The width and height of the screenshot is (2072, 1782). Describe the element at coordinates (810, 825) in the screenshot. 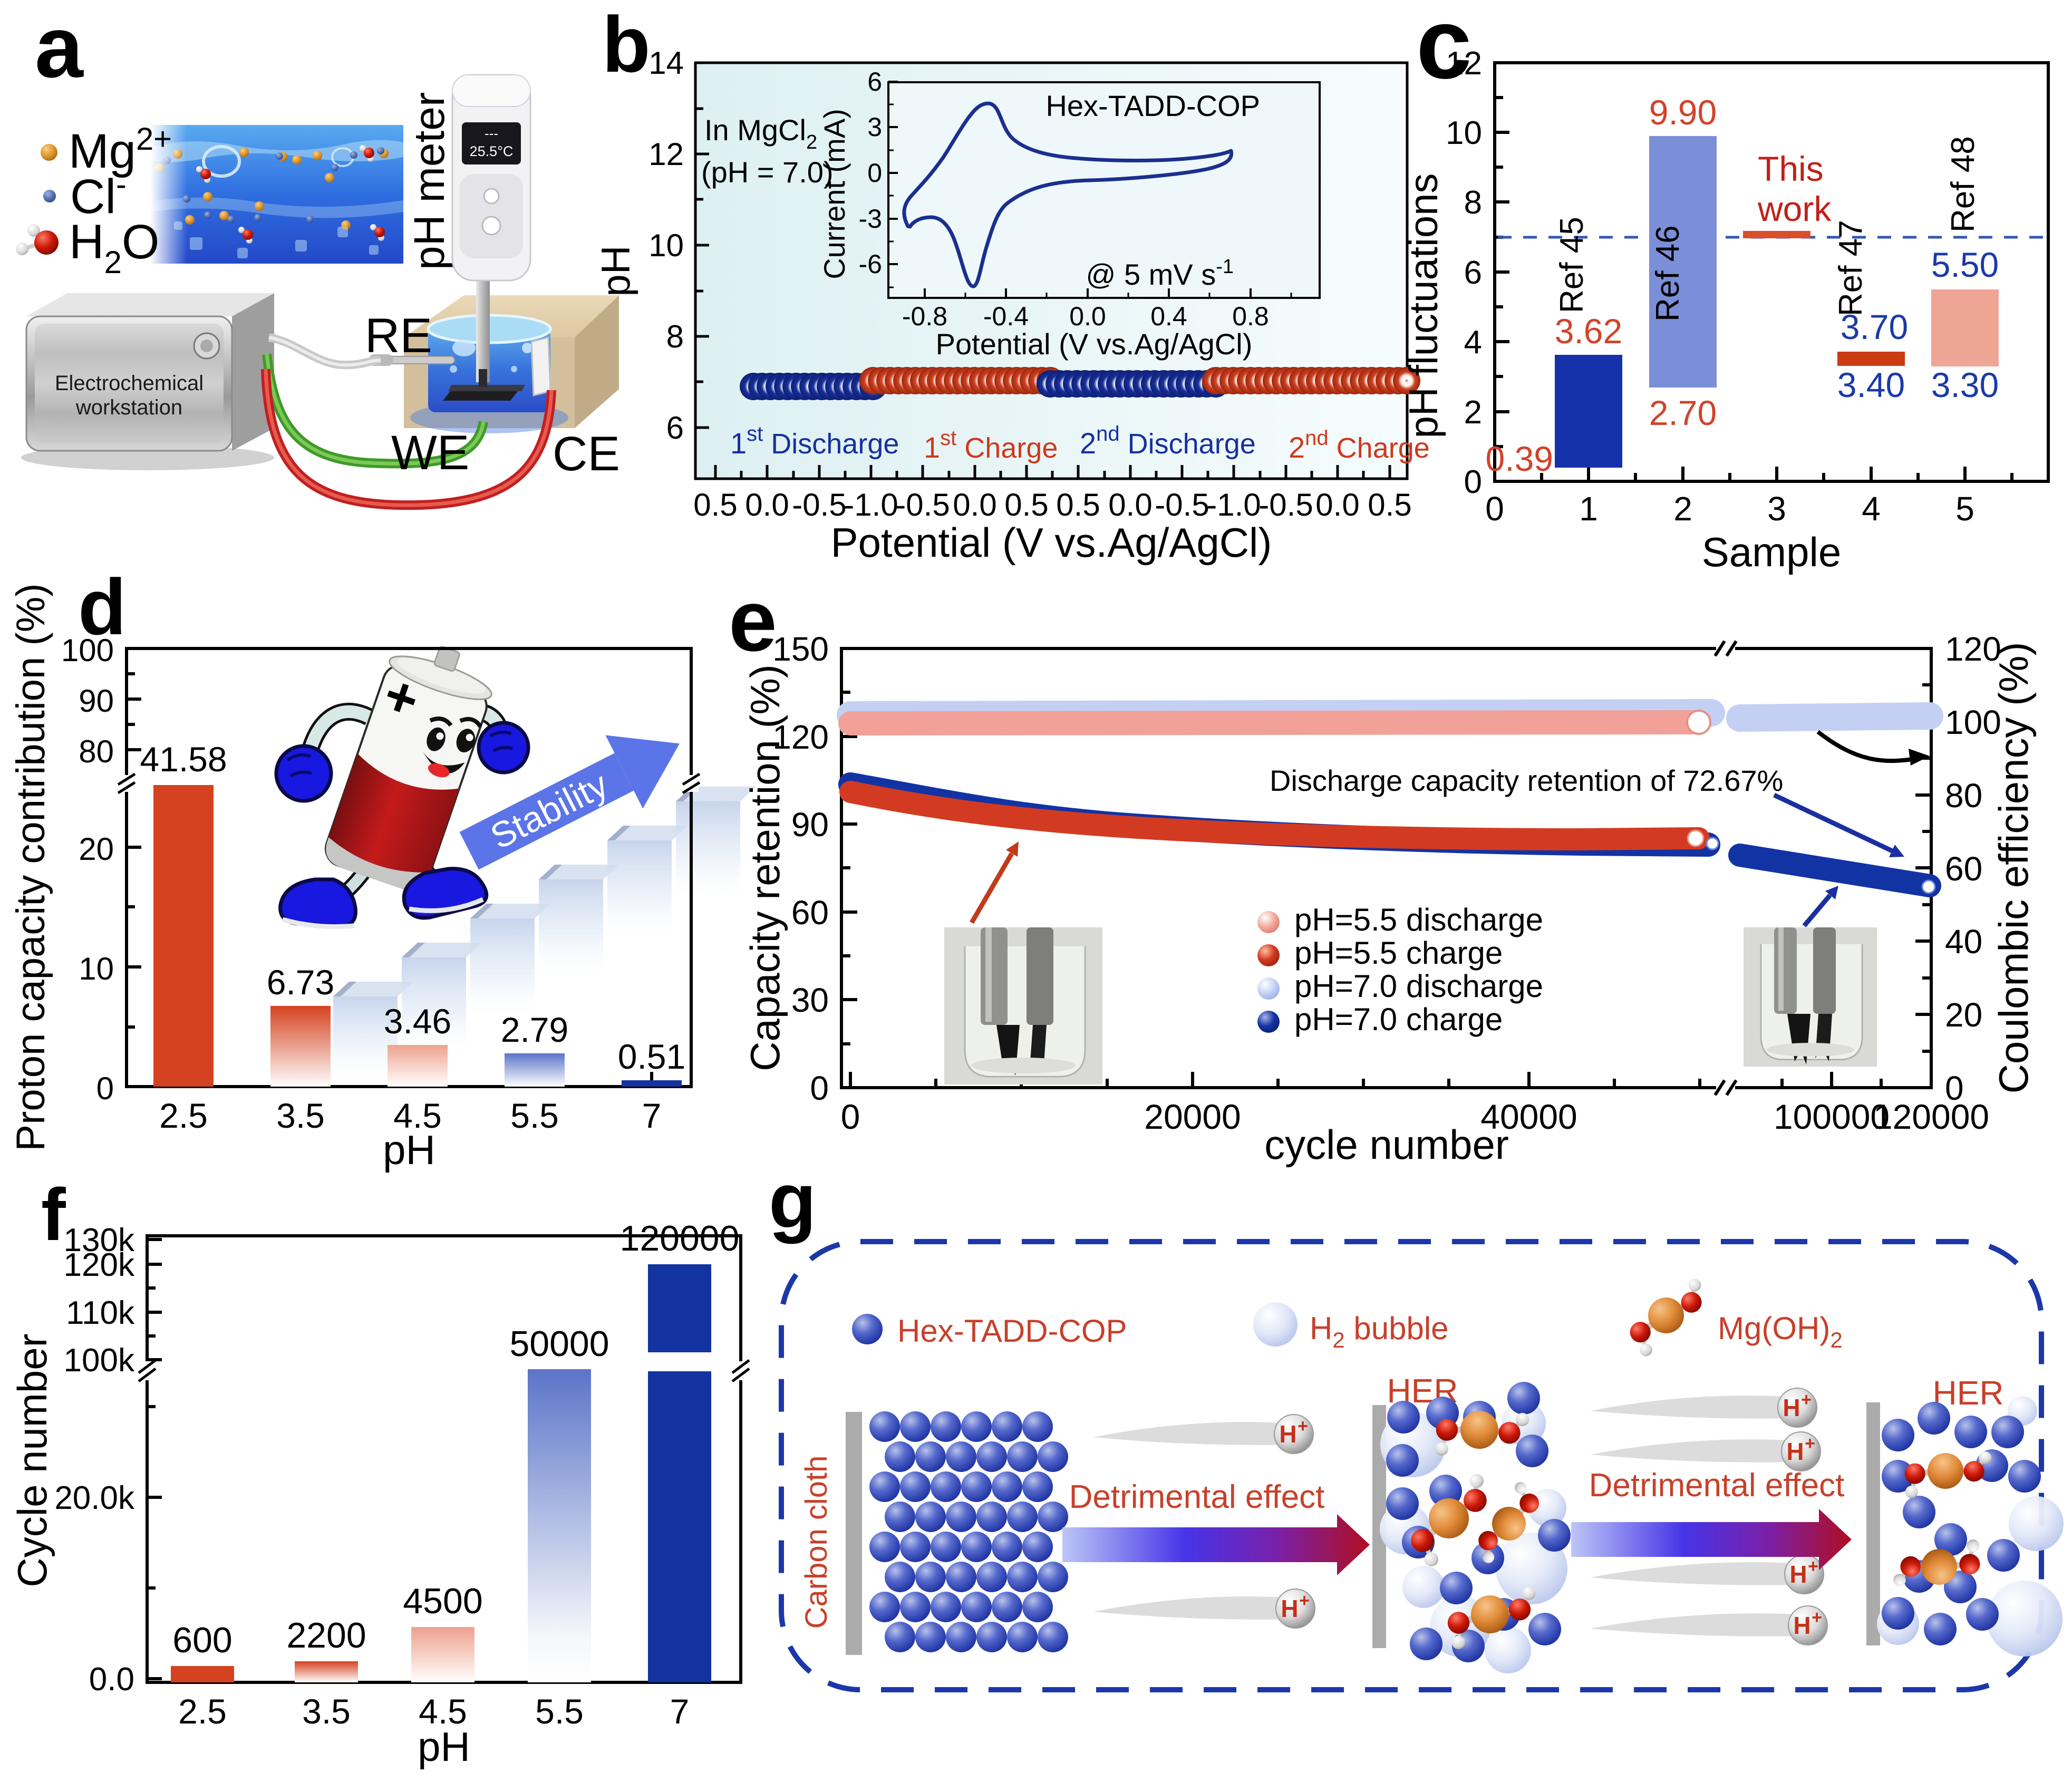

I see `svg-text: 90` at that location.